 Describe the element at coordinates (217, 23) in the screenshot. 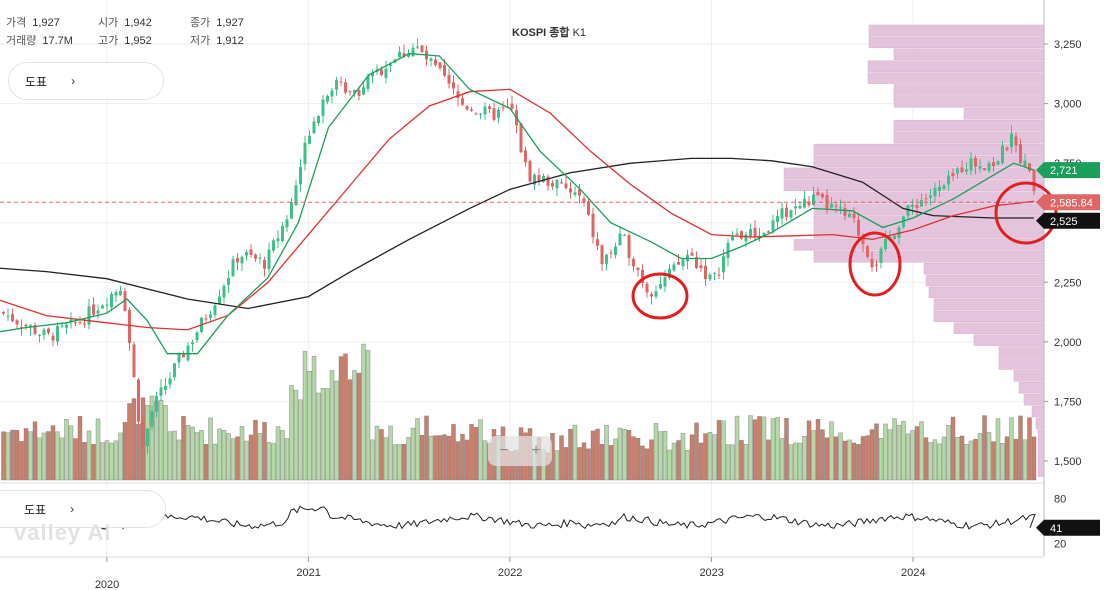

I see `info-close: 종가 1,927` at that location.